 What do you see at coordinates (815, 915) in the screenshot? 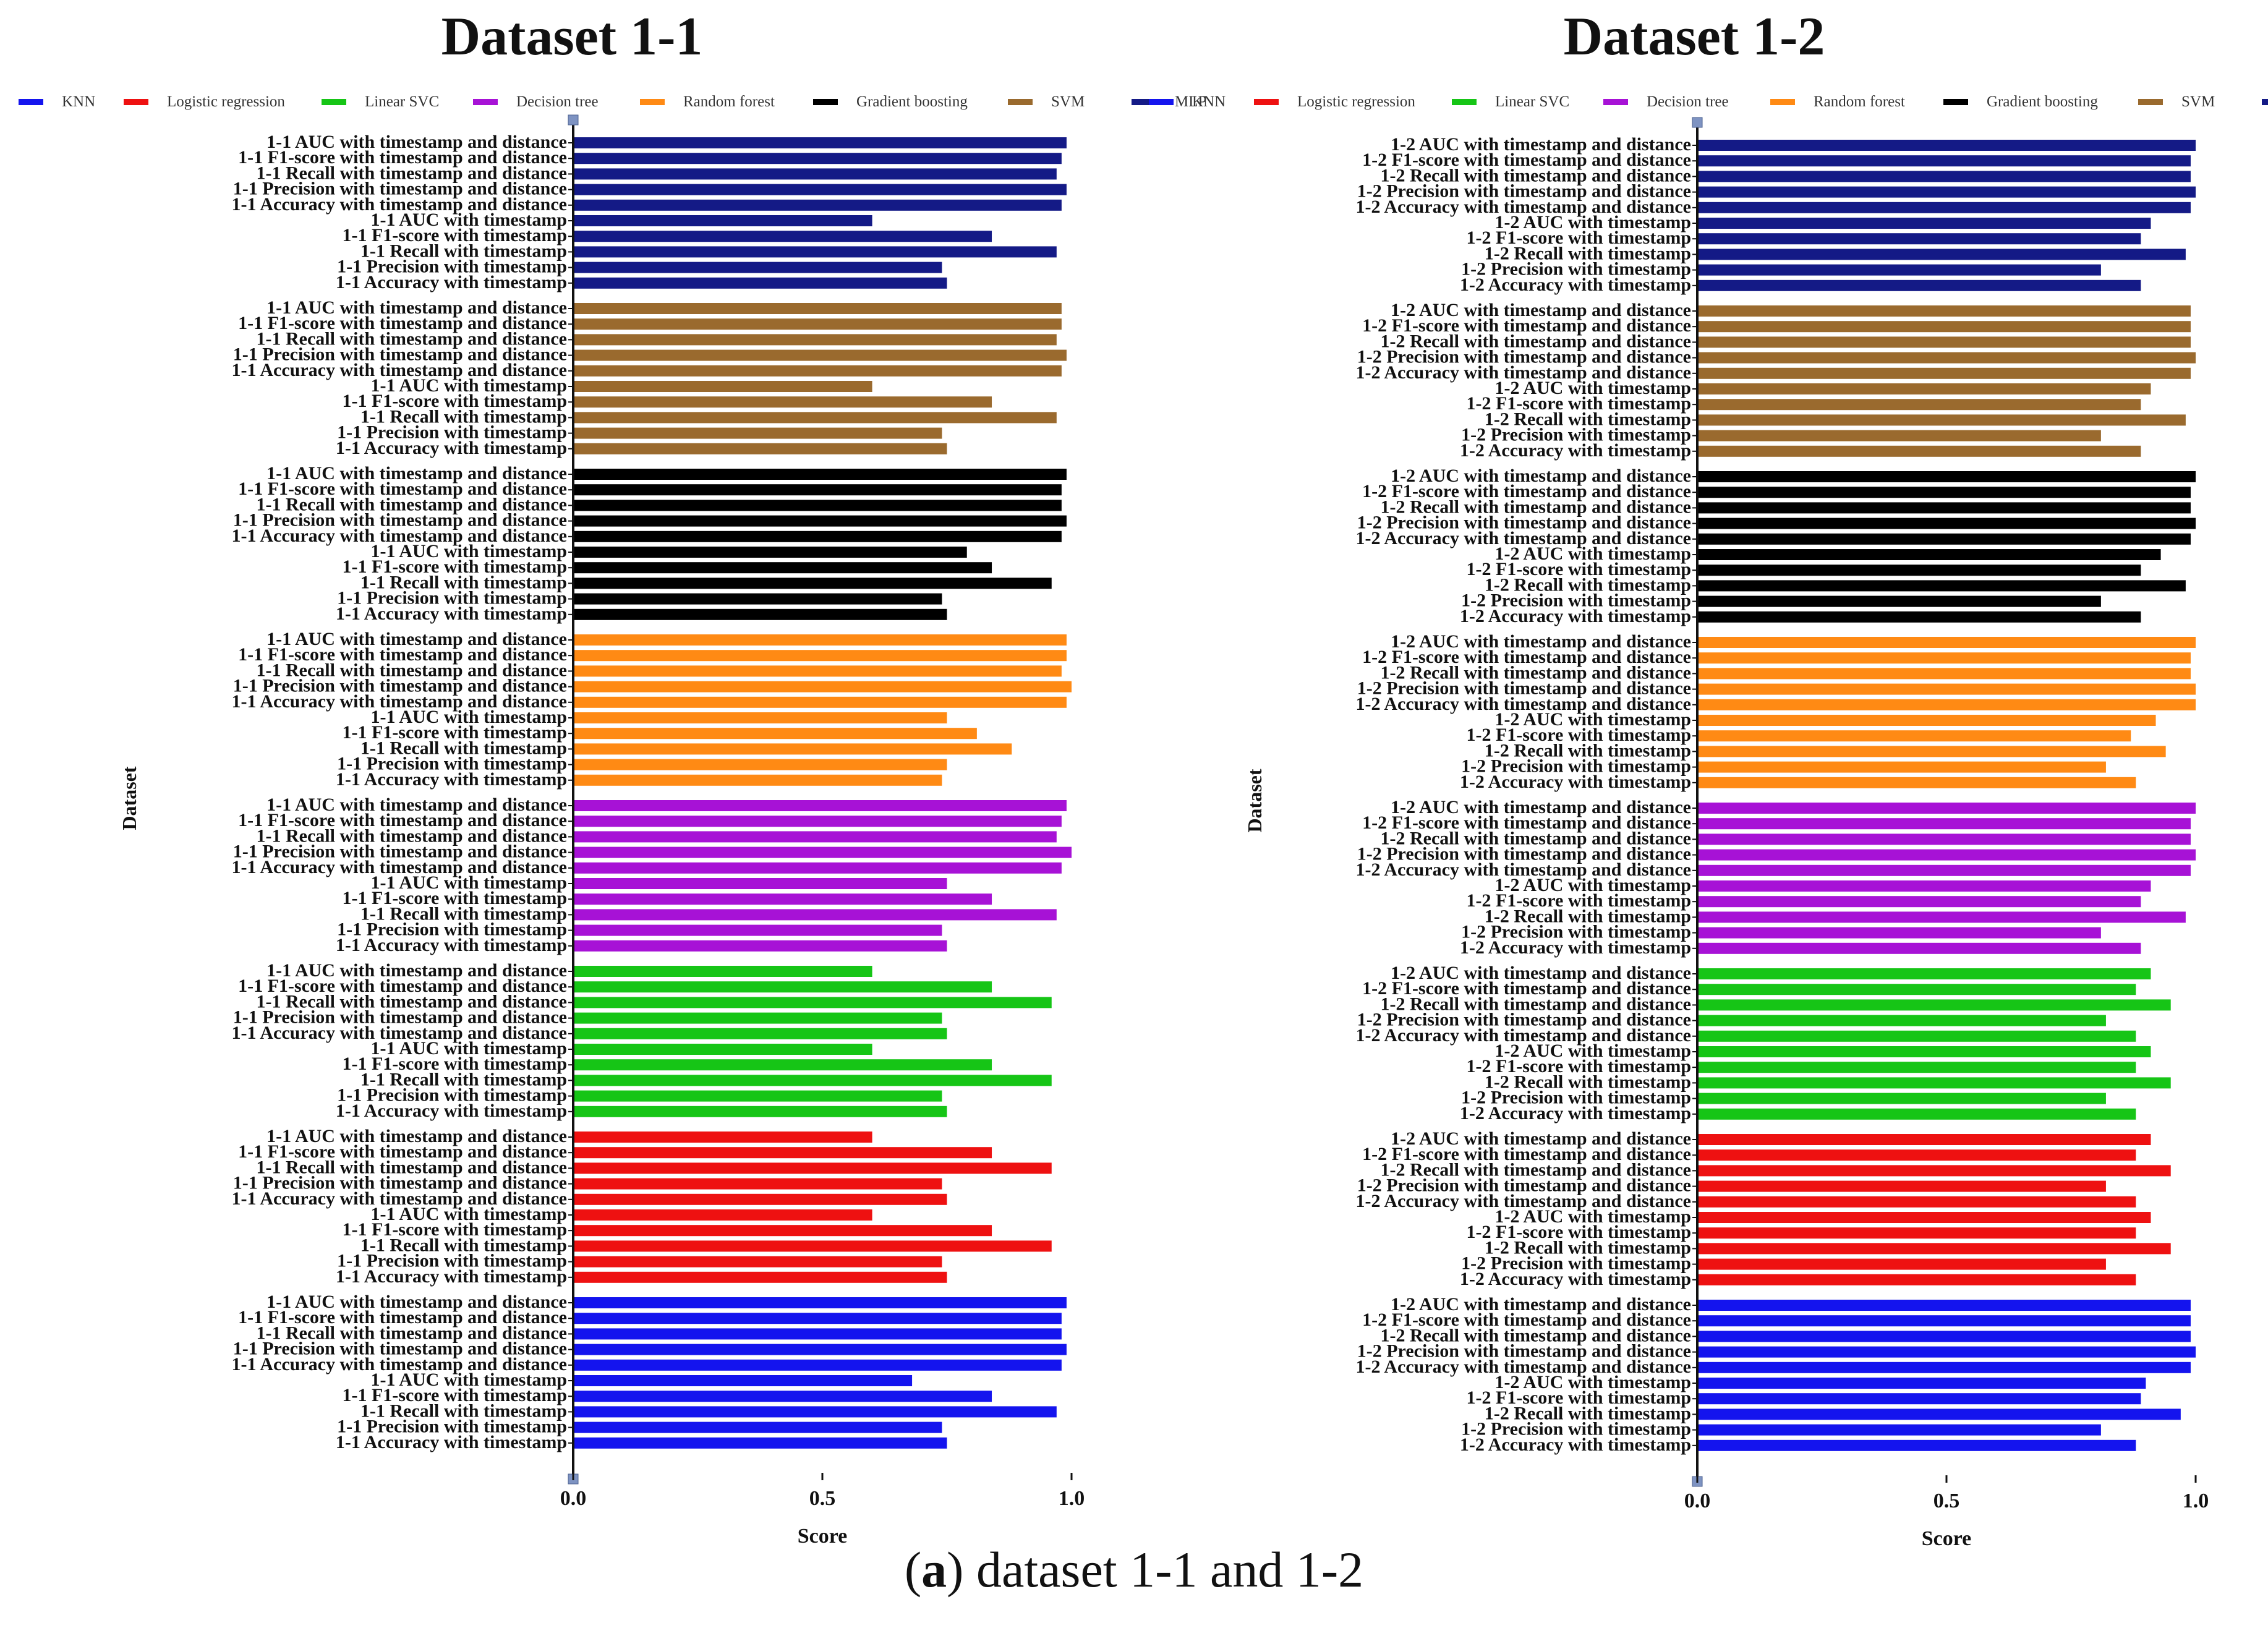
I see `bar-decision-tree-recall-with-timestamp` at bounding box center [815, 915].